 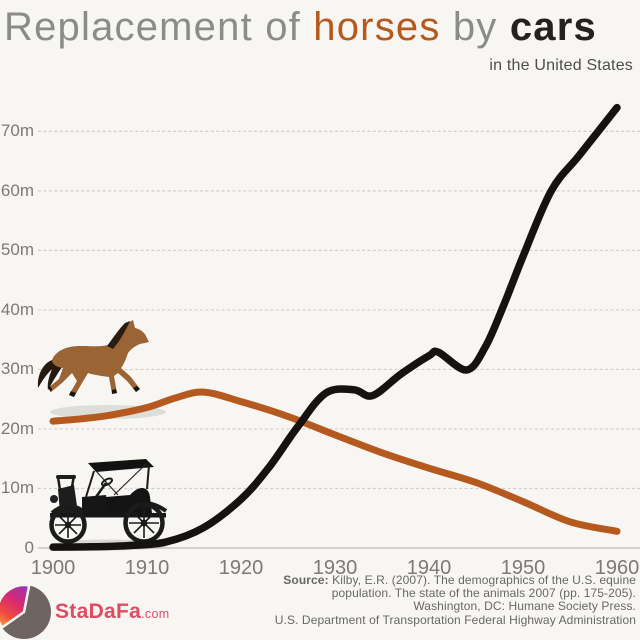 I want to click on y-tick-label: 20m, so click(x=17, y=428).